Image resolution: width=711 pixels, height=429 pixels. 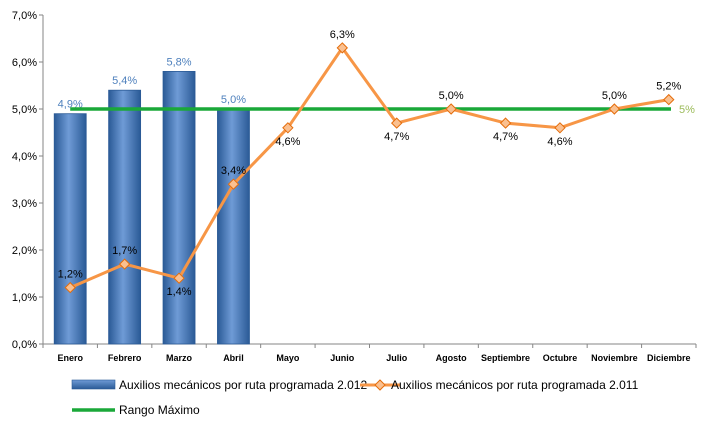 What do you see at coordinates (560, 358) in the screenshot?
I see `x-tick-label: Octubre` at bounding box center [560, 358].